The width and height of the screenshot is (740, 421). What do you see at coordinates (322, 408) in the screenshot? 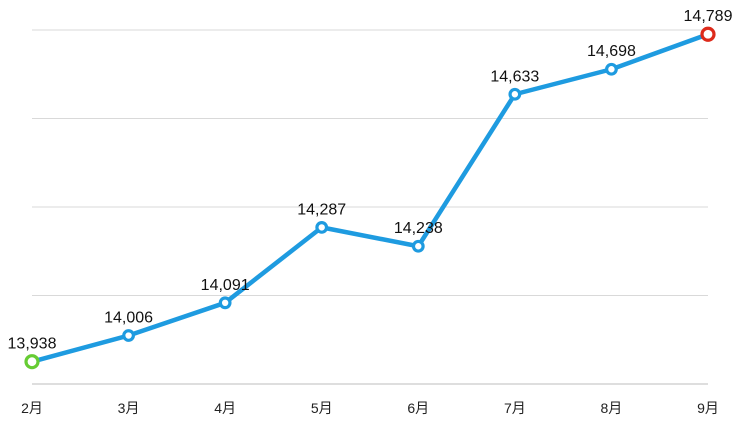
I see `x-tick-label: 5月` at bounding box center [322, 408].